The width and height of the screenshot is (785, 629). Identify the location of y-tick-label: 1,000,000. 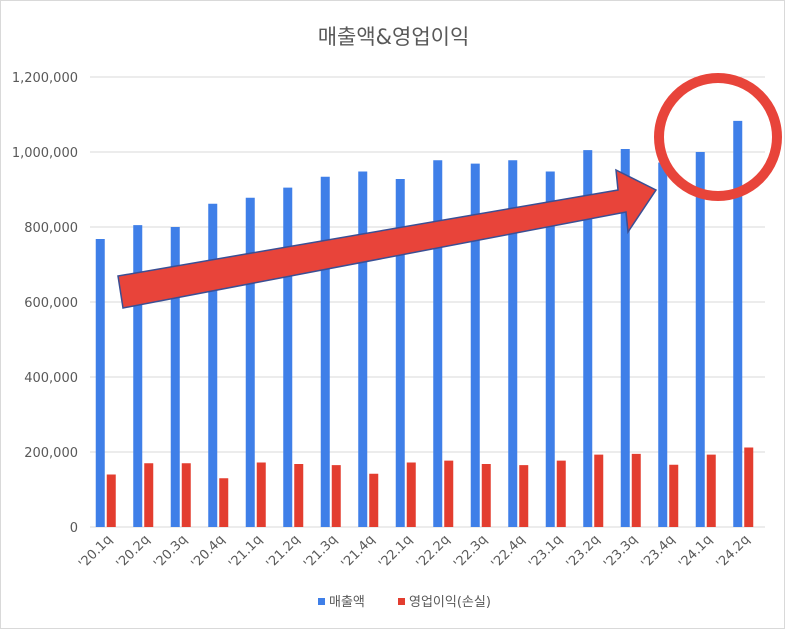
(45, 153).